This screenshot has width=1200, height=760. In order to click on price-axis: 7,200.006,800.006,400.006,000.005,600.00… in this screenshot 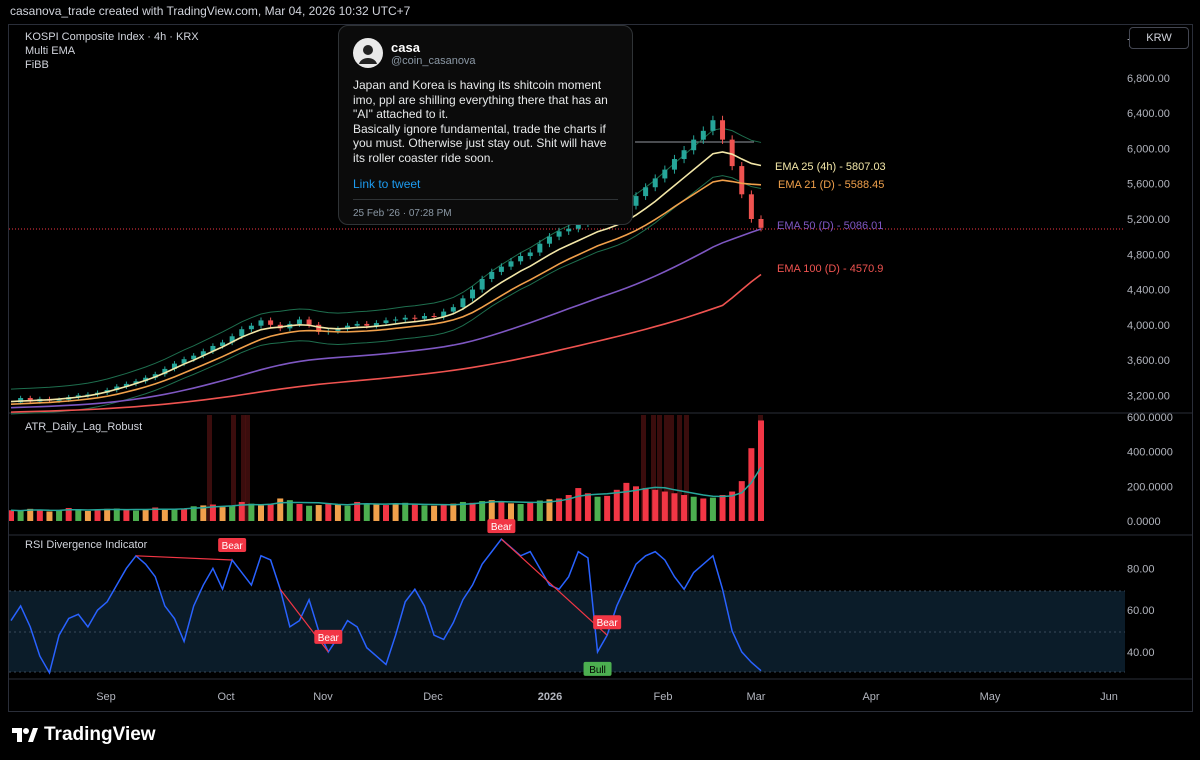, I will do `click(1150, 348)`.